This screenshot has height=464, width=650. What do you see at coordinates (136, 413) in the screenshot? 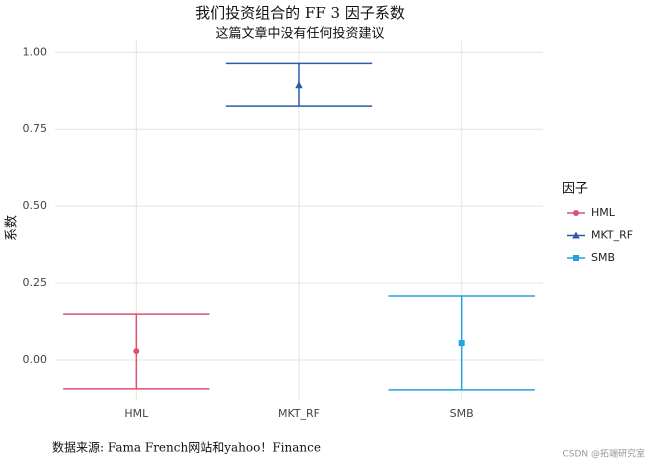
I see `x-tick-label: HML` at bounding box center [136, 413].